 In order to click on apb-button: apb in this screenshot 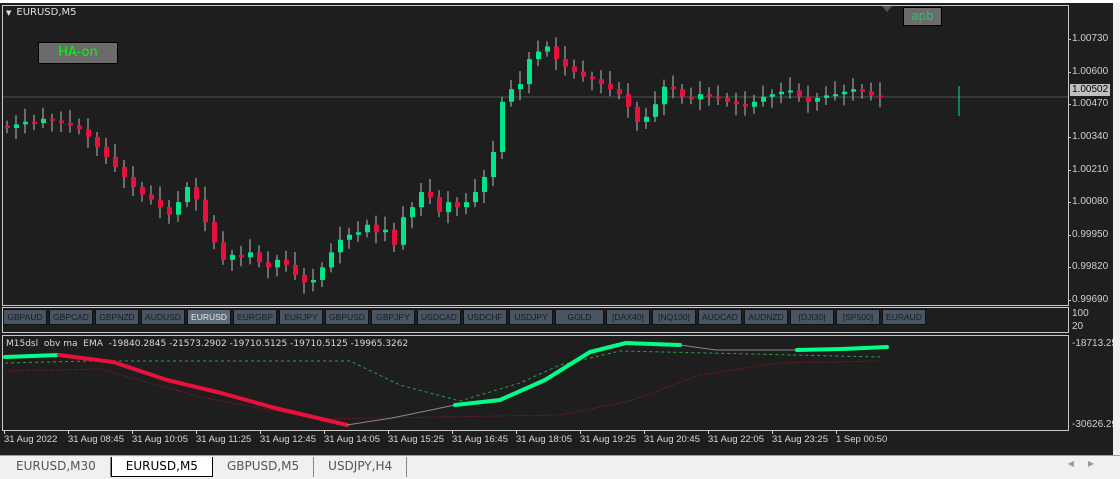, I will do `click(922, 16)`.